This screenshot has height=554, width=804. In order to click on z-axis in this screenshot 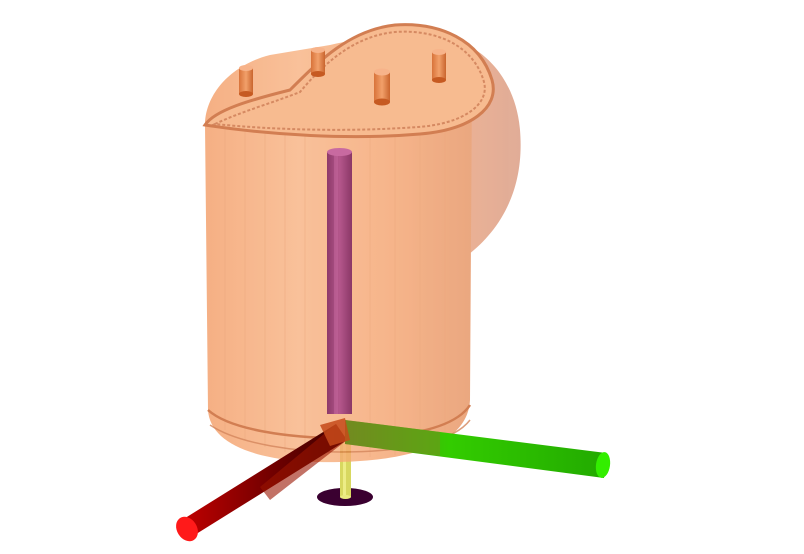, I will do `click(345, 468)`.